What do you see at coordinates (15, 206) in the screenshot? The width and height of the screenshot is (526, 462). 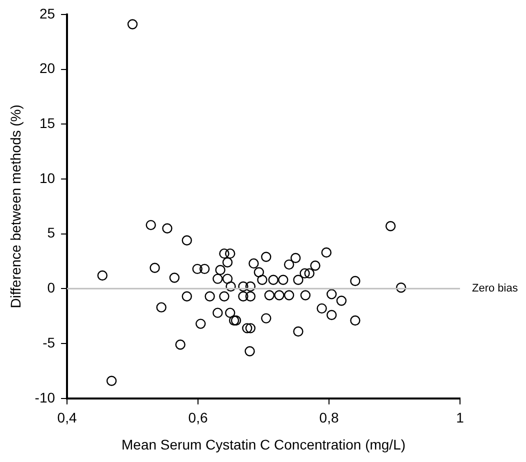 I see `y-axis-title: Difference between methods (%)` at bounding box center [15, 206].